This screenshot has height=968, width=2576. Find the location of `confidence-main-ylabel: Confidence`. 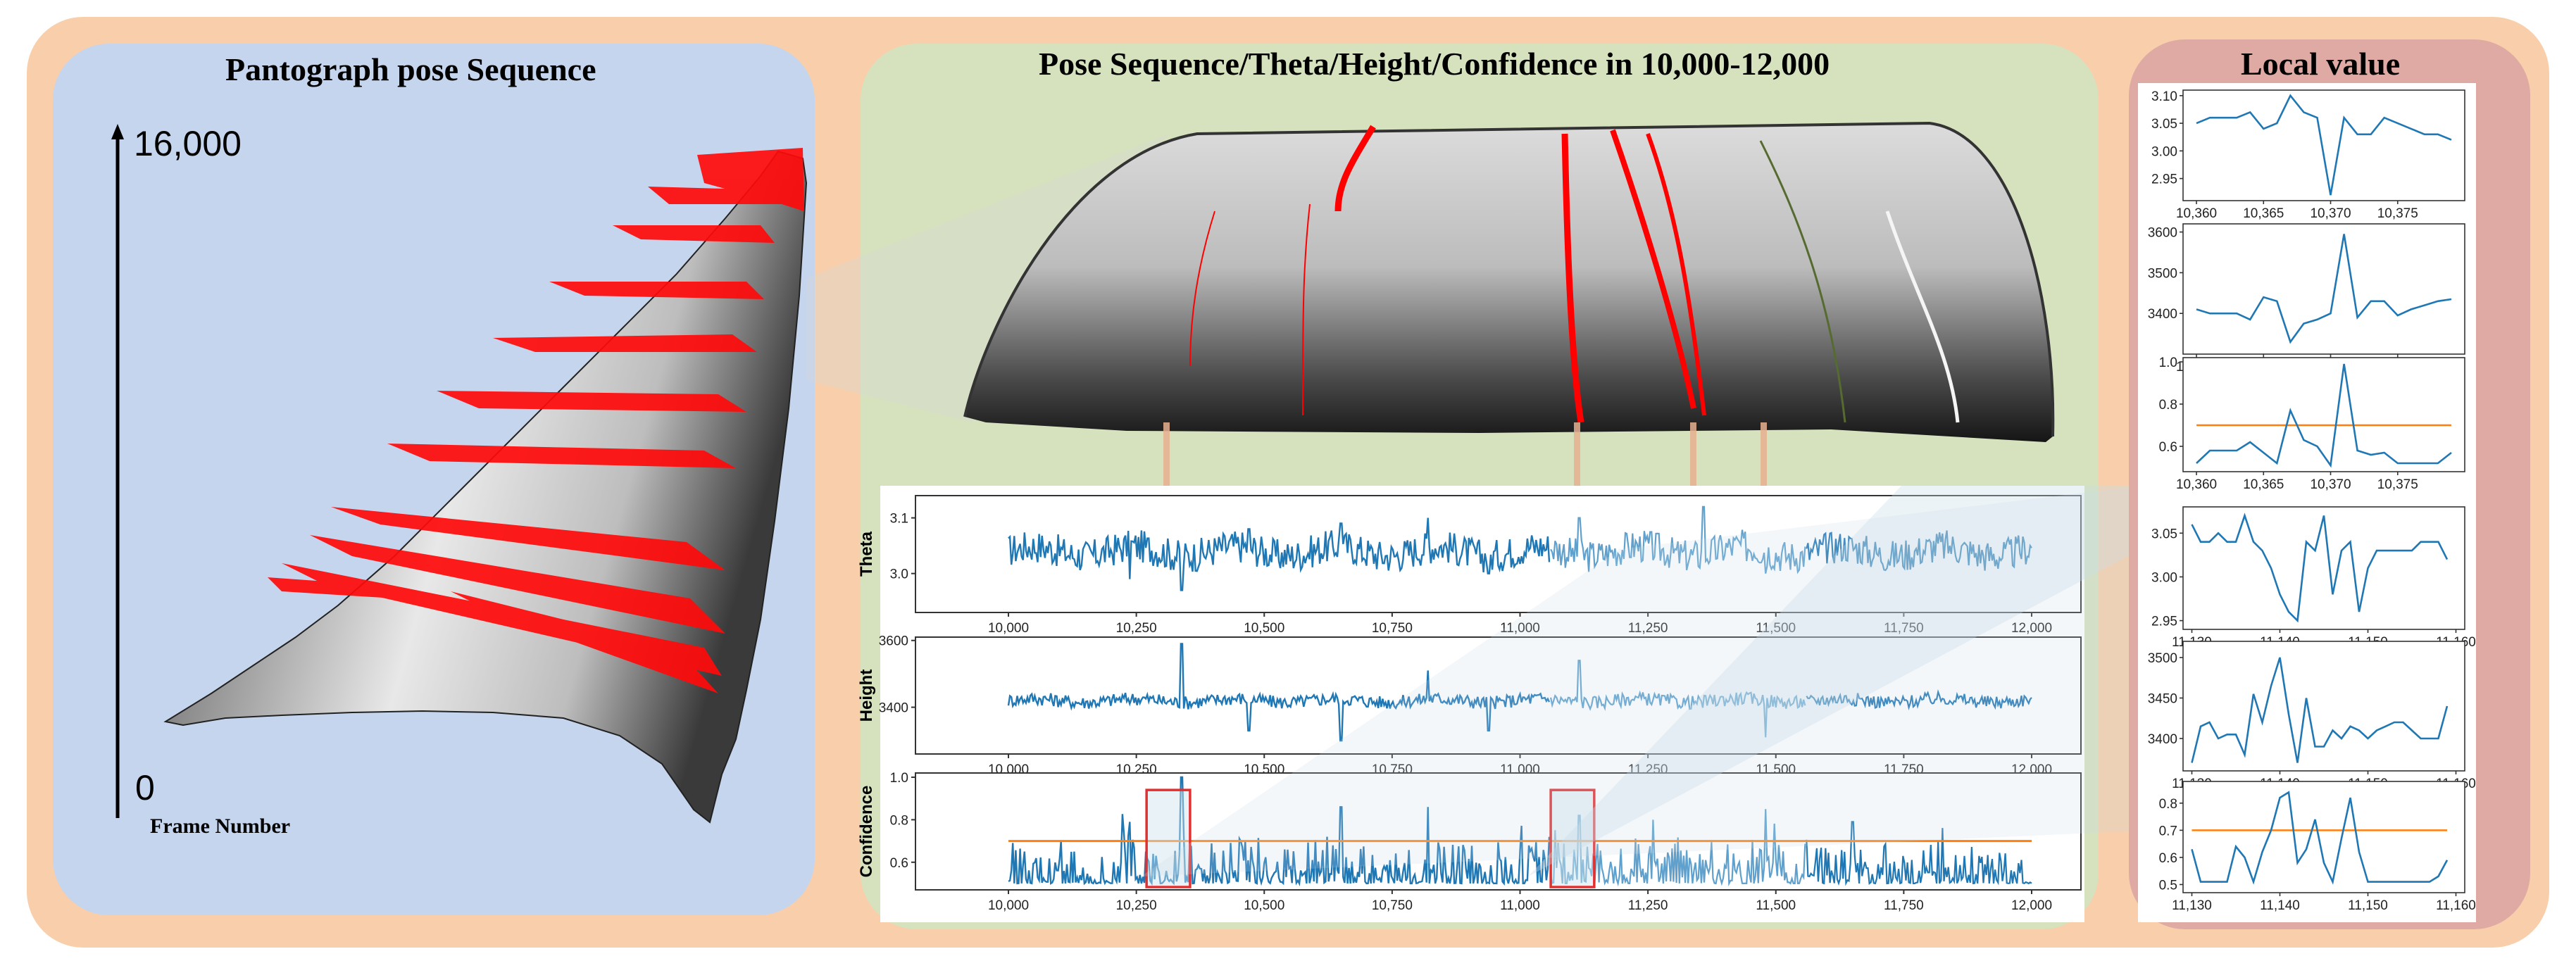

confidence-main-ylabel: Confidence is located at coordinates (866, 832).